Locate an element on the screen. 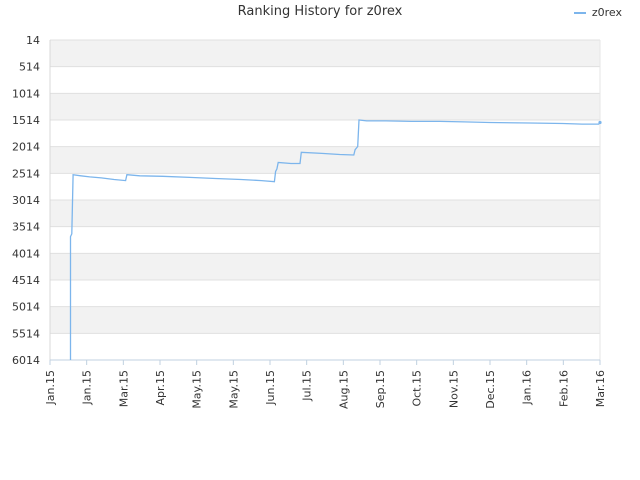  y-tick-label: 4514 is located at coordinates (26, 280).